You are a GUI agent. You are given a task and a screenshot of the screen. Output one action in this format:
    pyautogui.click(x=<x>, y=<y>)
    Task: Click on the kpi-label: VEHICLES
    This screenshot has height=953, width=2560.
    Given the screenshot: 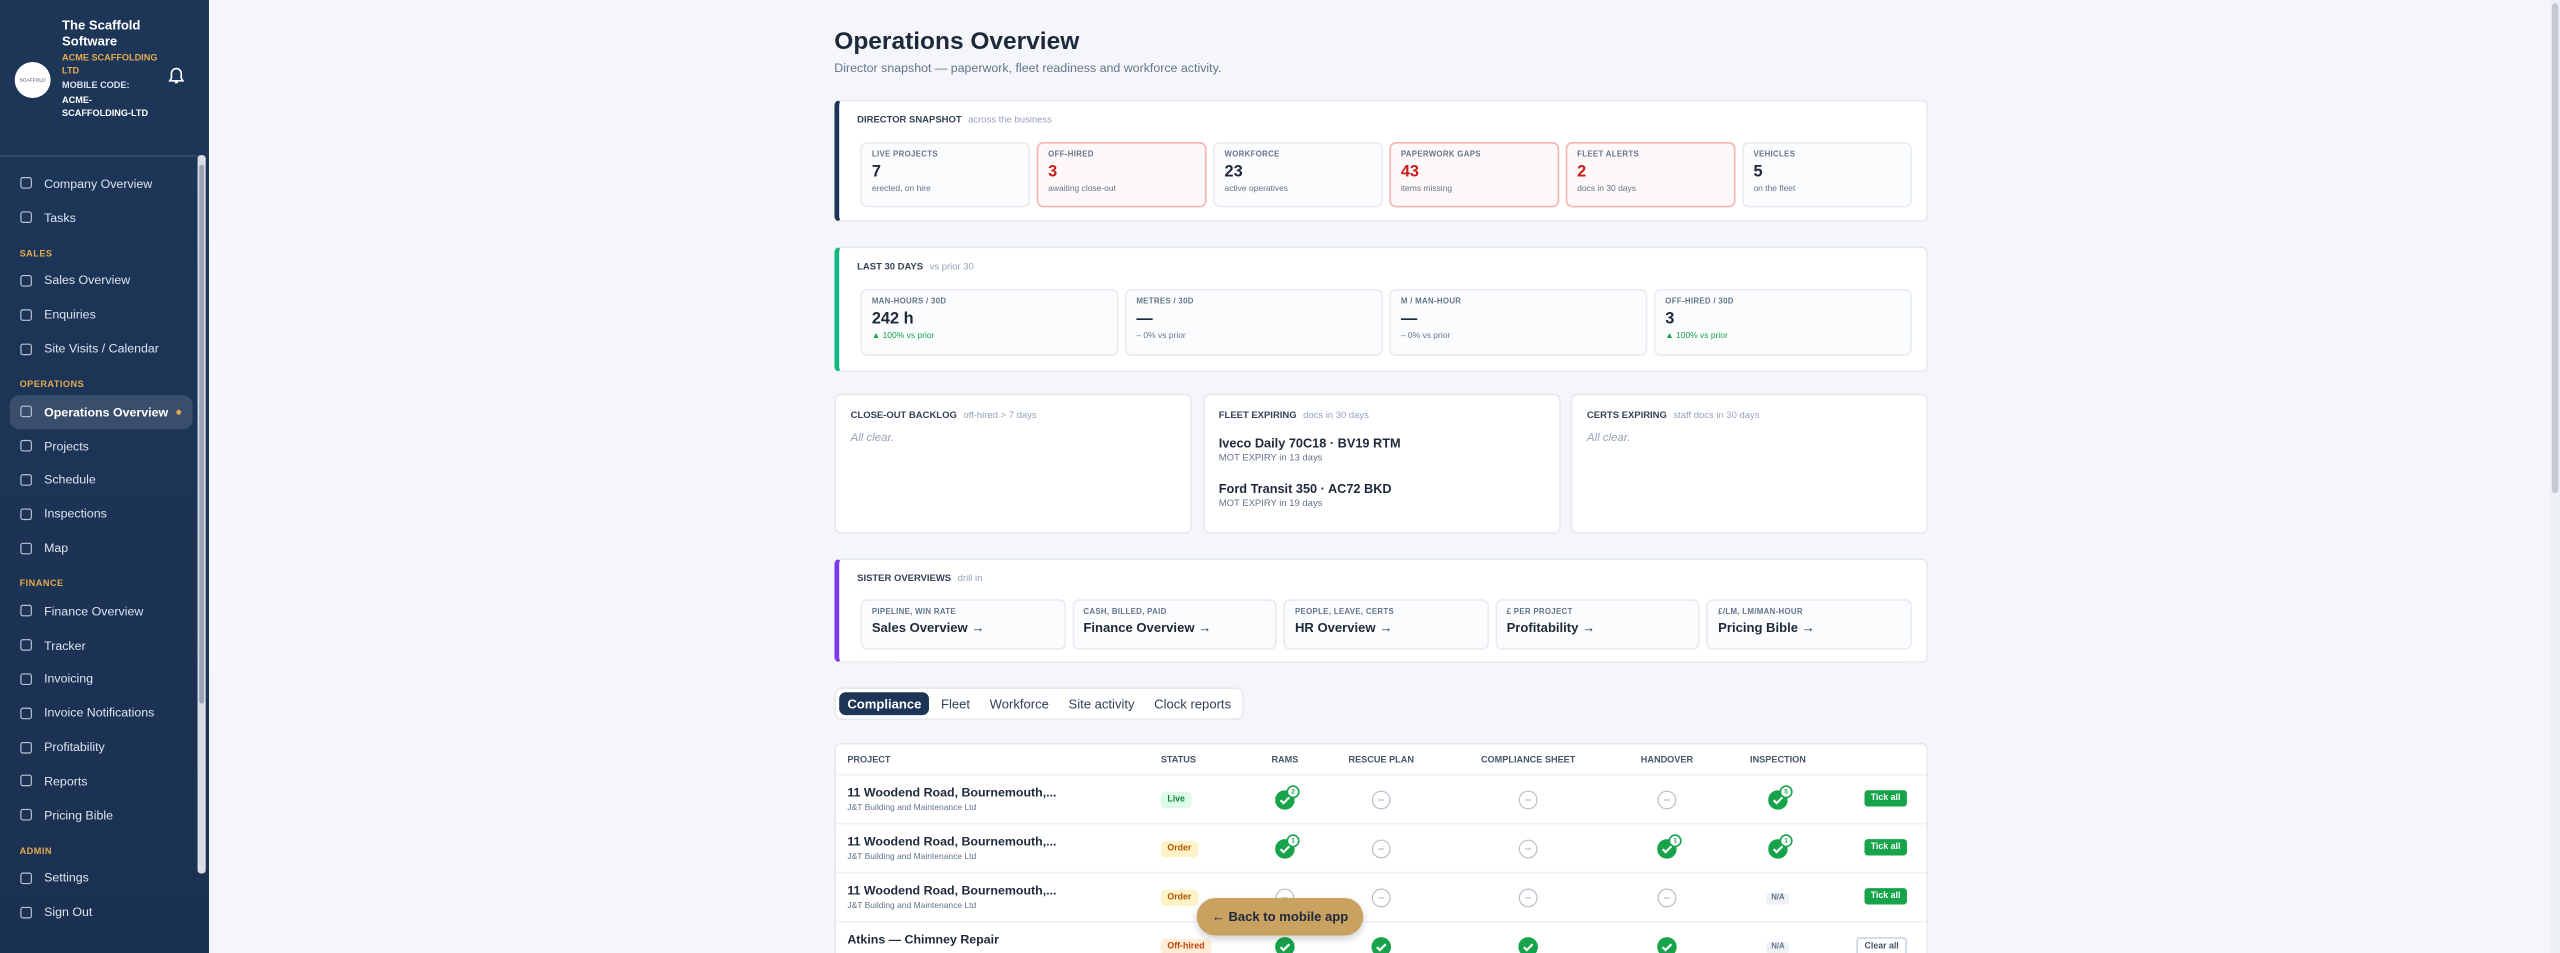 What is the action you would take?
    pyautogui.click(x=1774, y=155)
    